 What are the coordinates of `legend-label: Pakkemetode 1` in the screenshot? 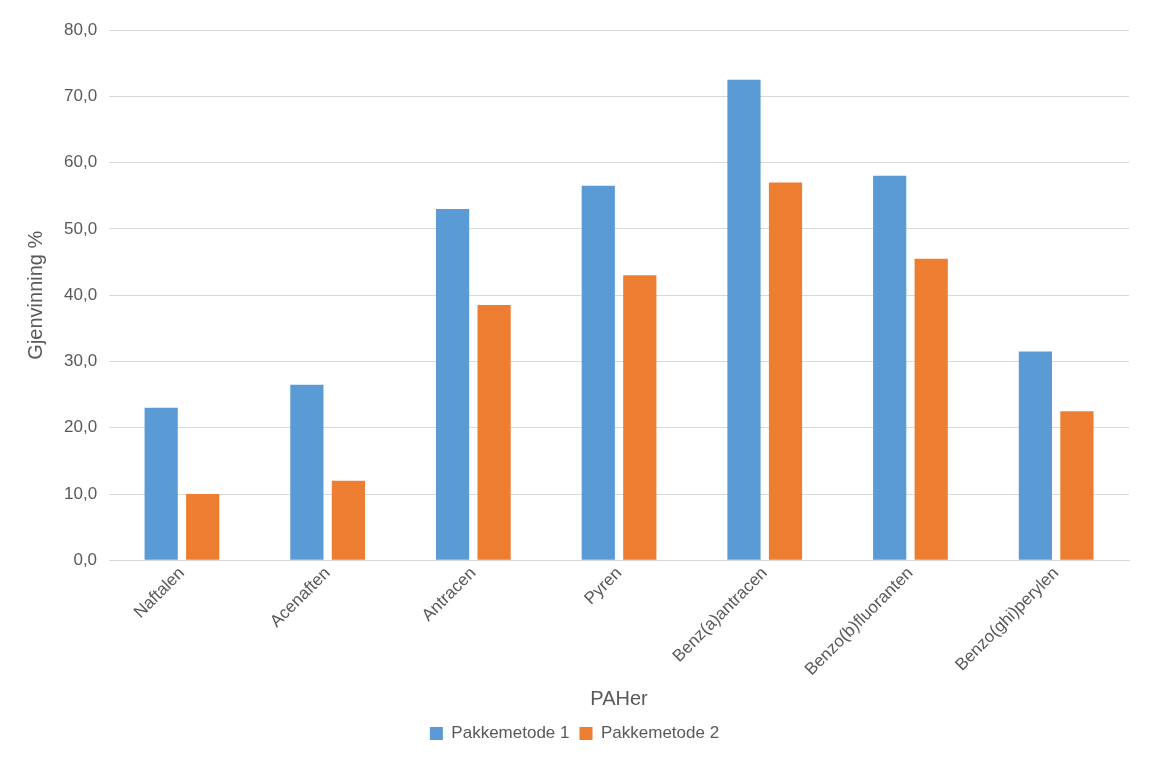 It's located at (510, 733).